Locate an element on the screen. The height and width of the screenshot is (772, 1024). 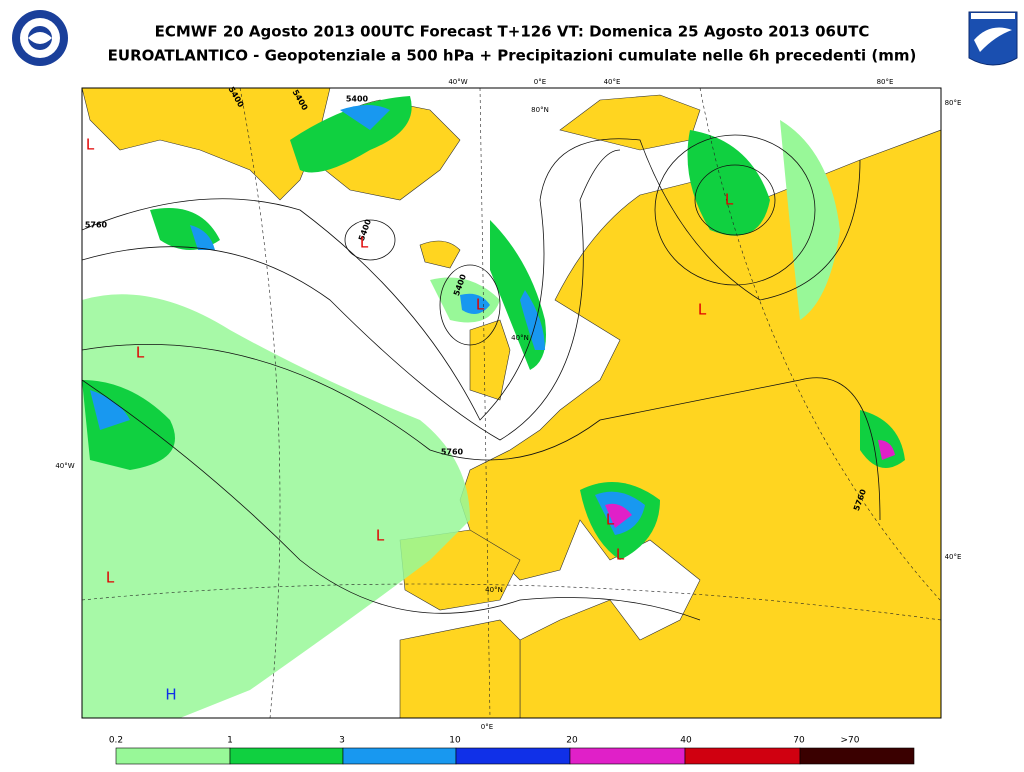
left-logo is located at coordinates (40, 38).